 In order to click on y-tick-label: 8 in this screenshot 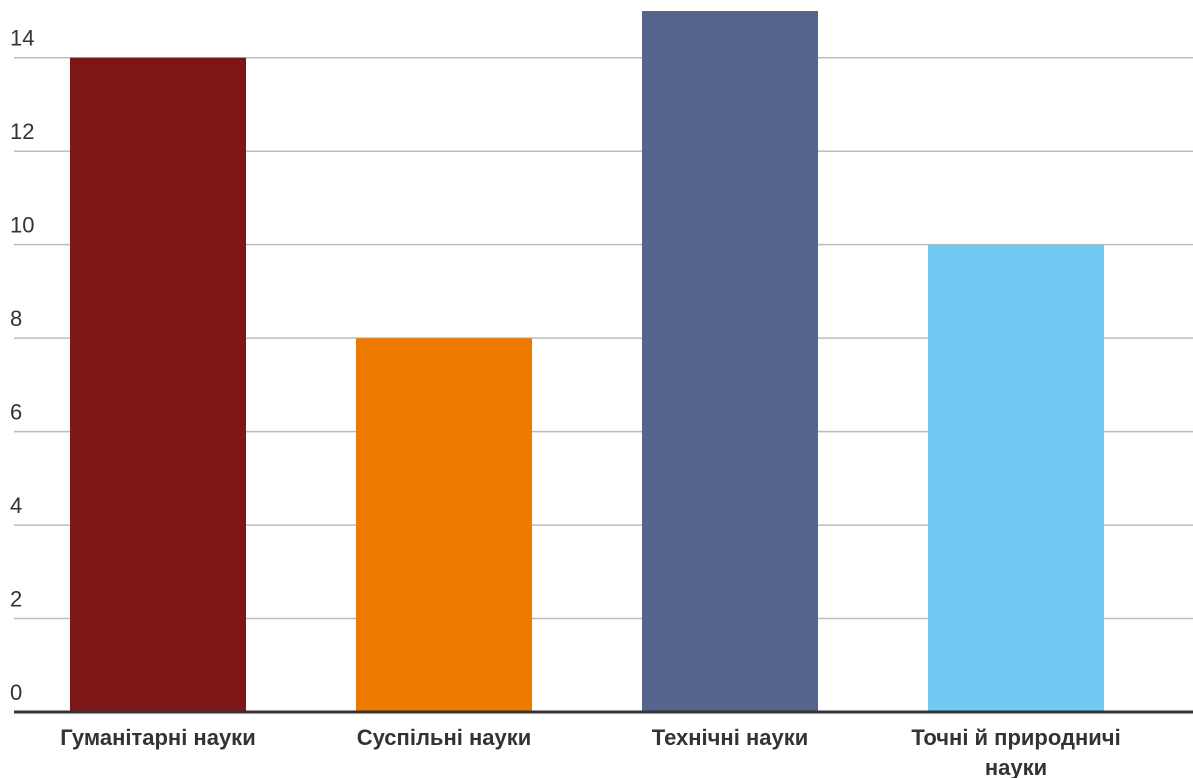, I will do `click(16, 318)`.